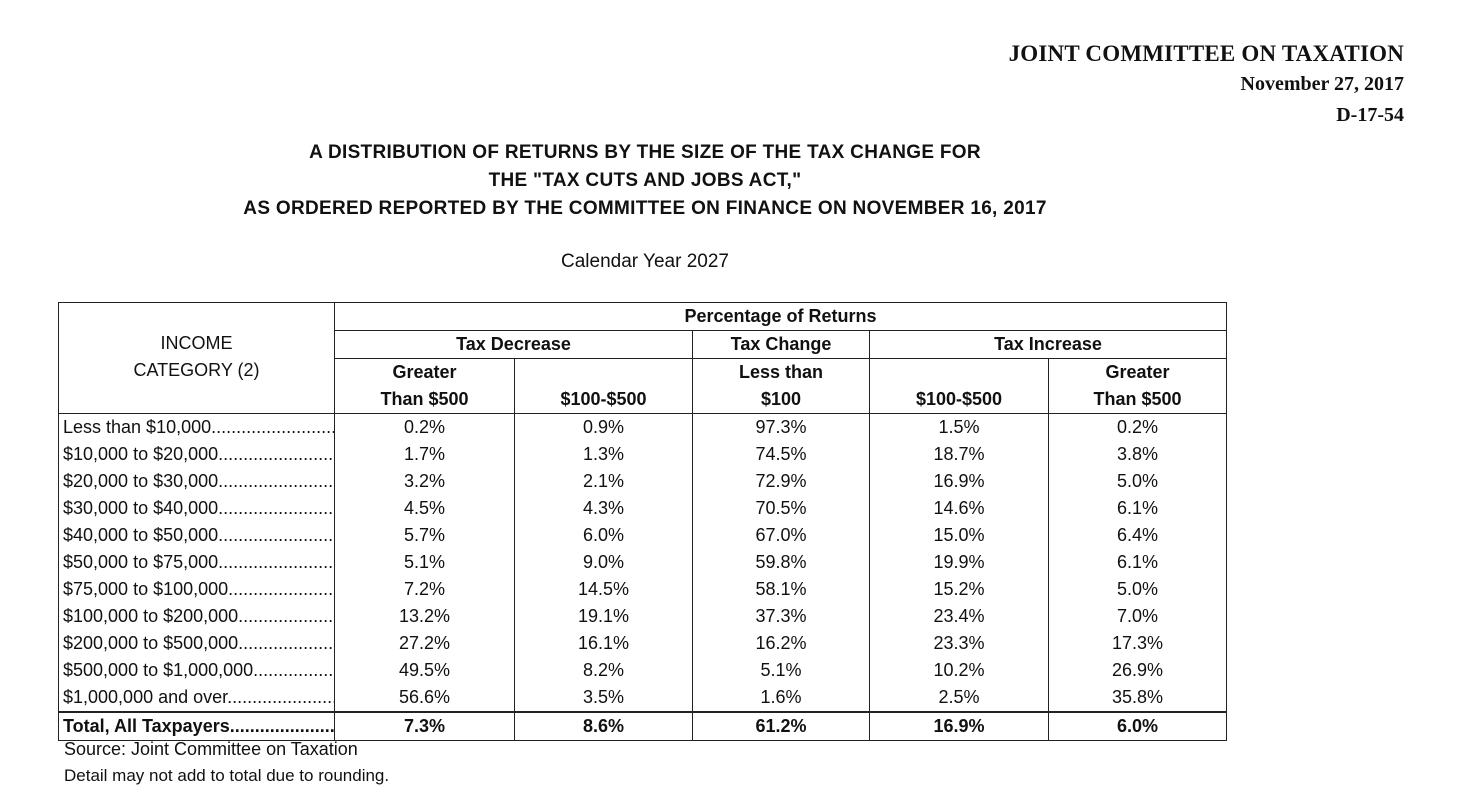  Describe the element at coordinates (781, 535) in the screenshot. I see `value-cell: 67.0%` at that location.